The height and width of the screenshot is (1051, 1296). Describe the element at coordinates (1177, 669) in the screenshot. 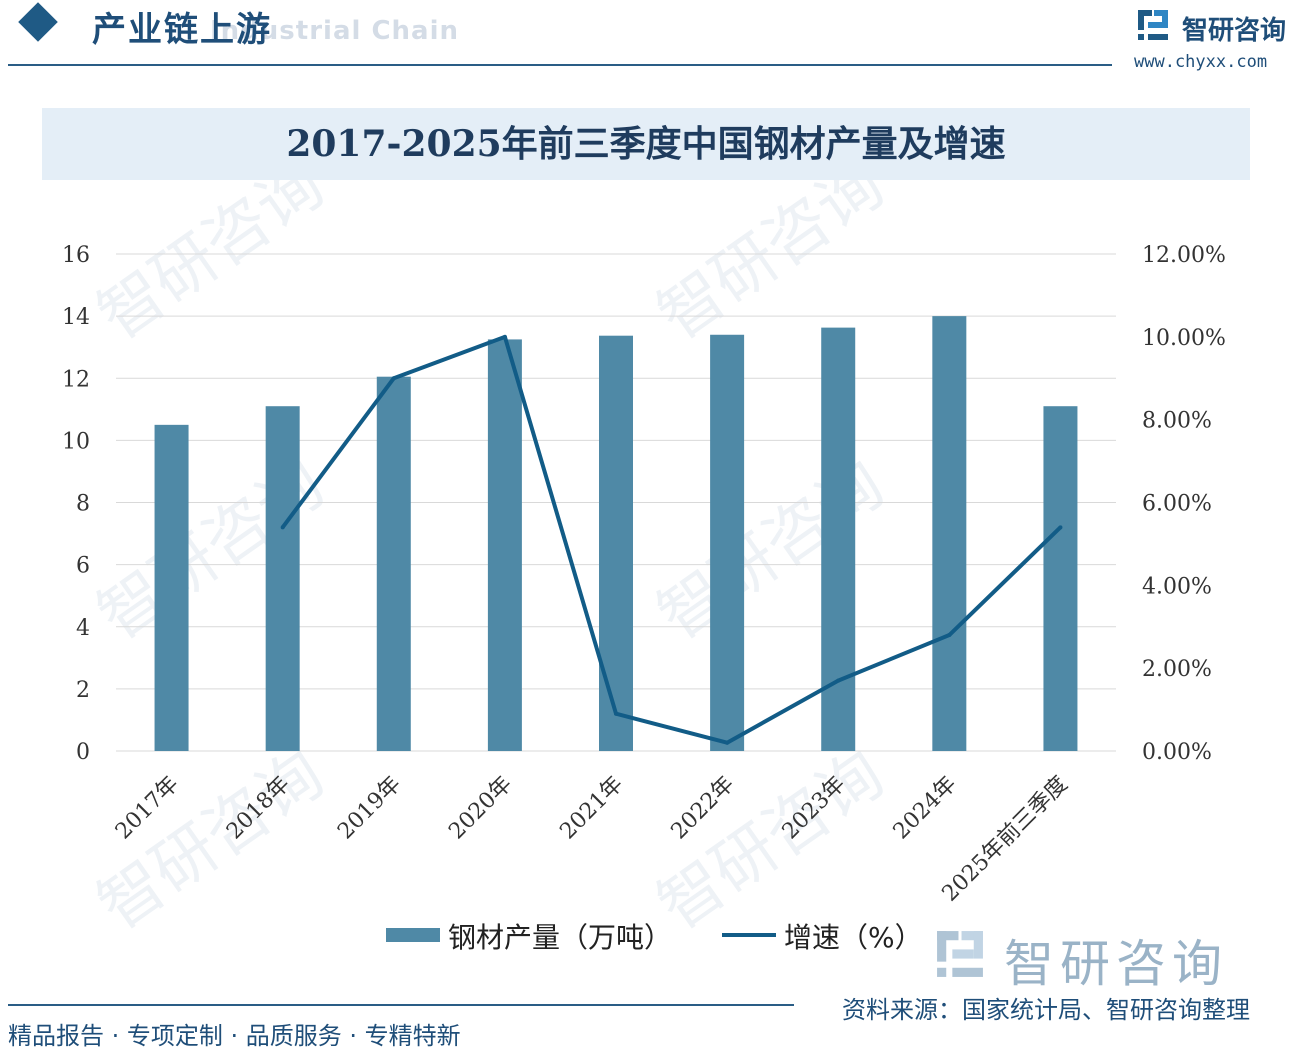

I see `y-right-tick-label: 2.00%` at that location.